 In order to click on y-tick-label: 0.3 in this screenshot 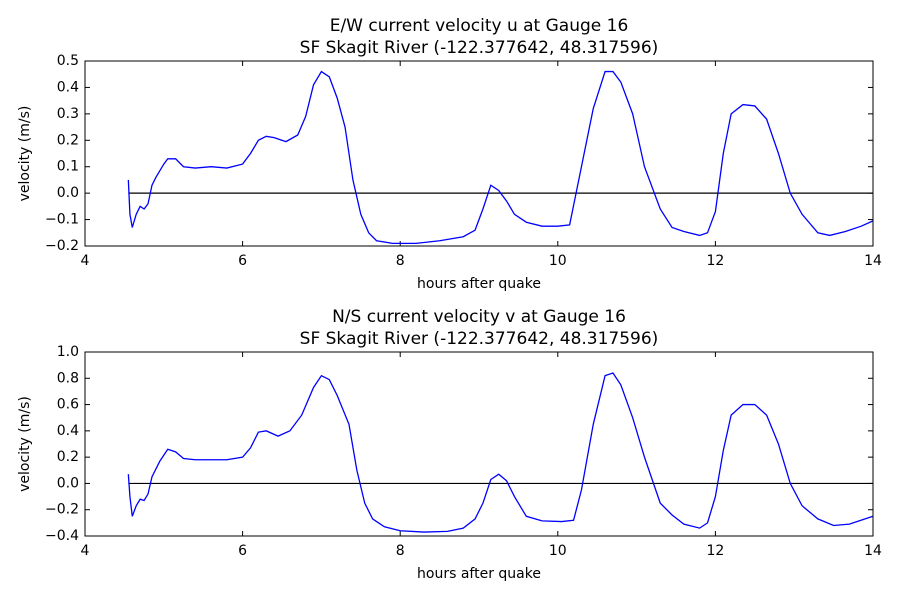, I will do `click(68, 114)`.